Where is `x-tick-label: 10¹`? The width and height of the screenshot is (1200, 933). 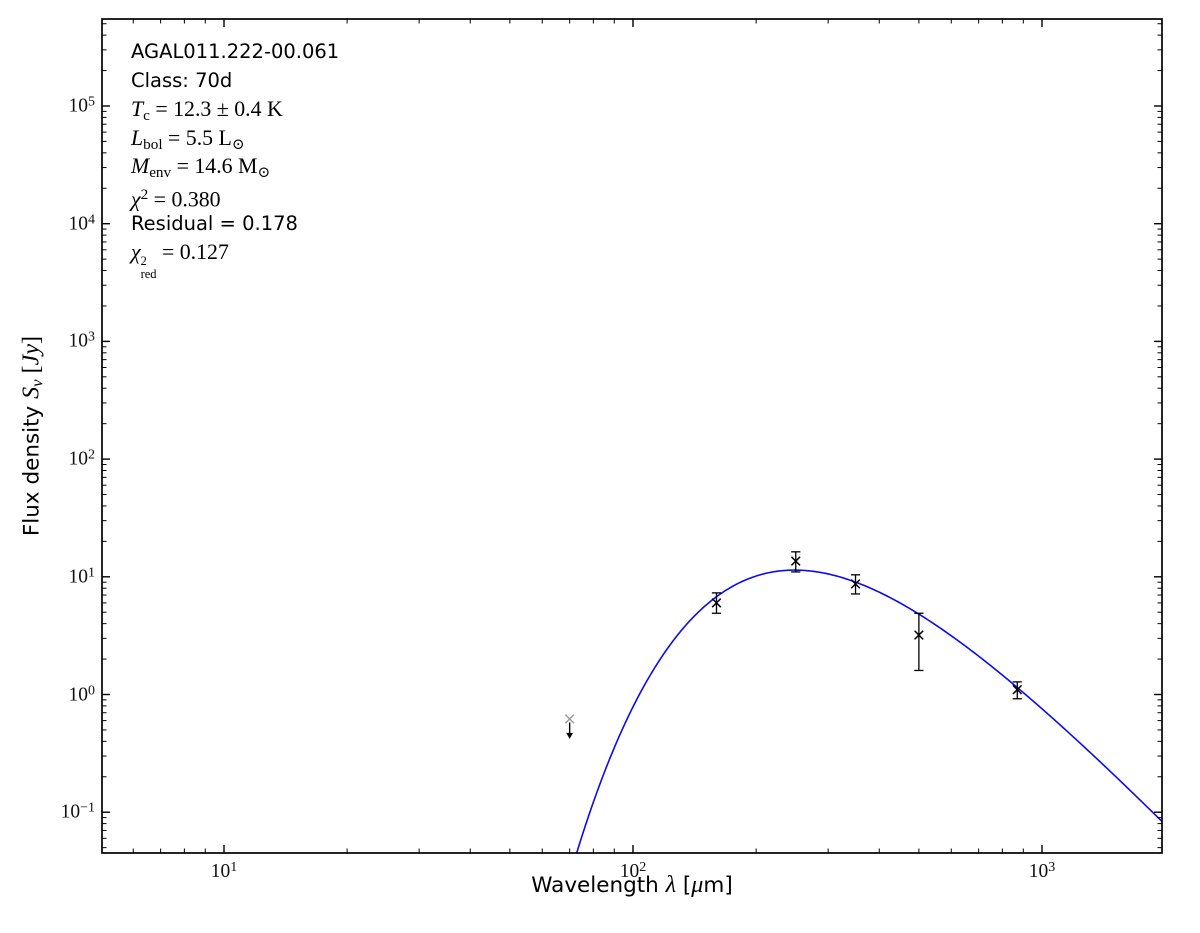
x-tick-label: 10¹ is located at coordinates (224, 870).